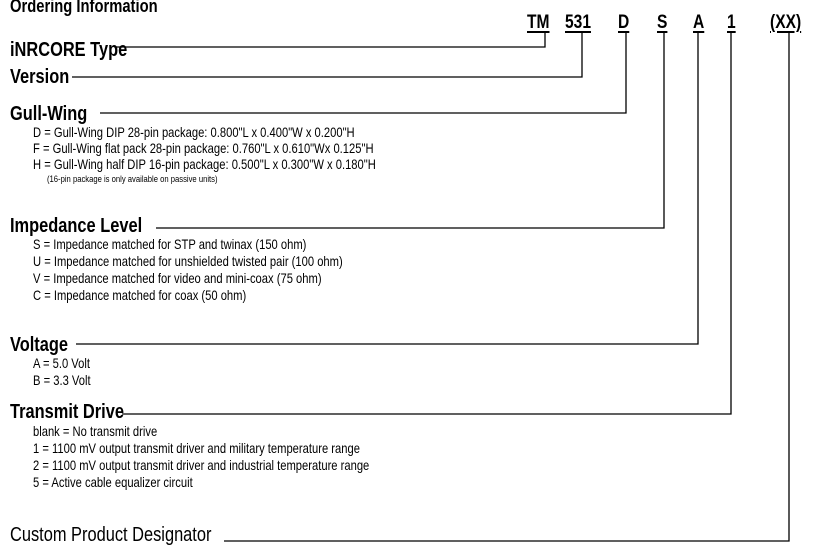  I want to click on section-version-label: Version, so click(39, 77).